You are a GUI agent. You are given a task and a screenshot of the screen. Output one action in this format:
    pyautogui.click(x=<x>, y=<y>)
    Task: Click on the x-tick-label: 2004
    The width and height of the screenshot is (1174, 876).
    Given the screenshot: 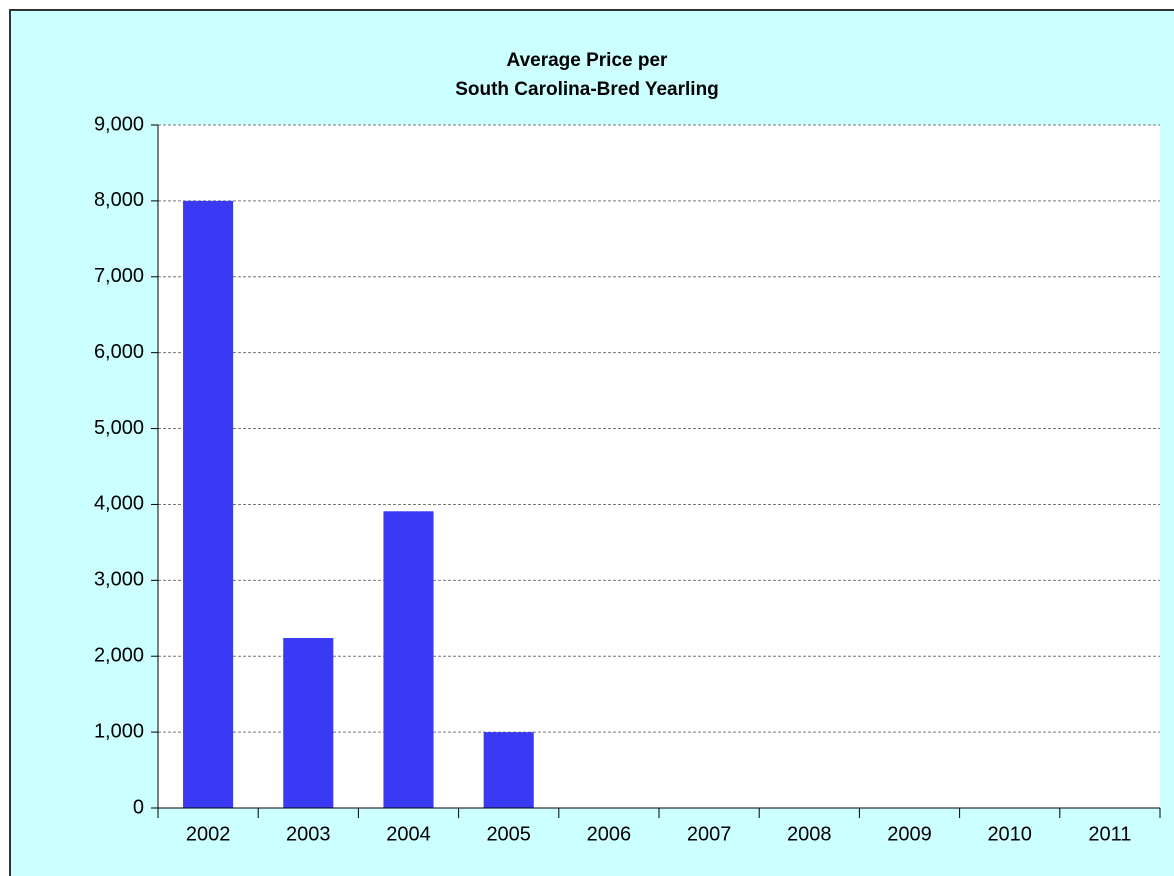 What is the action you would take?
    pyautogui.click(x=408, y=834)
    